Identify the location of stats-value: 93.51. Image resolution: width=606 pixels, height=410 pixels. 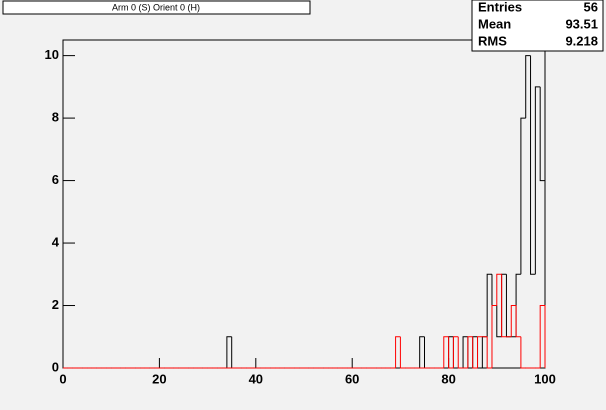
(581, 23).